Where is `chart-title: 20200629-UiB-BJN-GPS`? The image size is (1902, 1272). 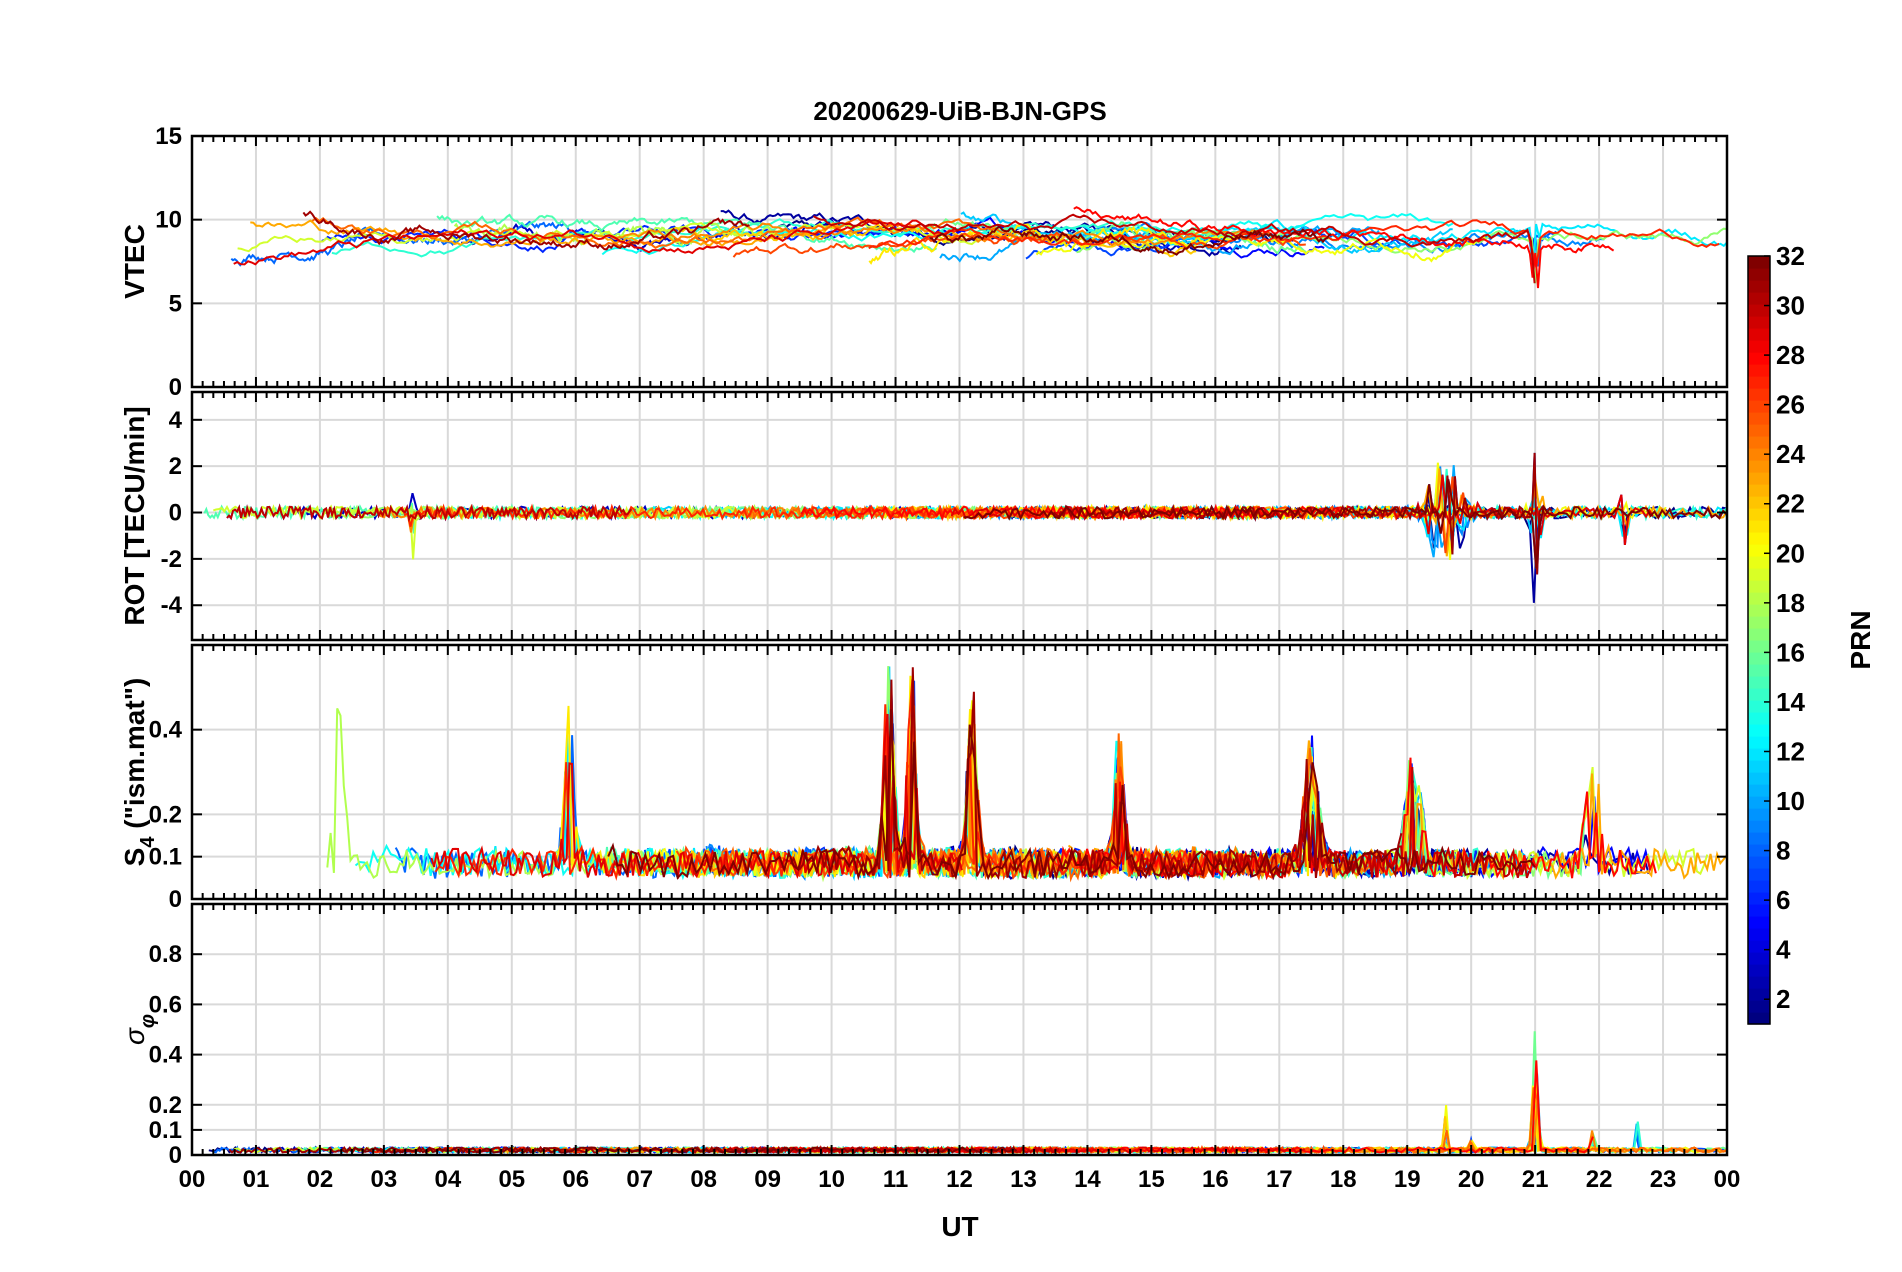 chart-title: 20200629-UiB-BJN-GPS is located at coordinates (959, 111).